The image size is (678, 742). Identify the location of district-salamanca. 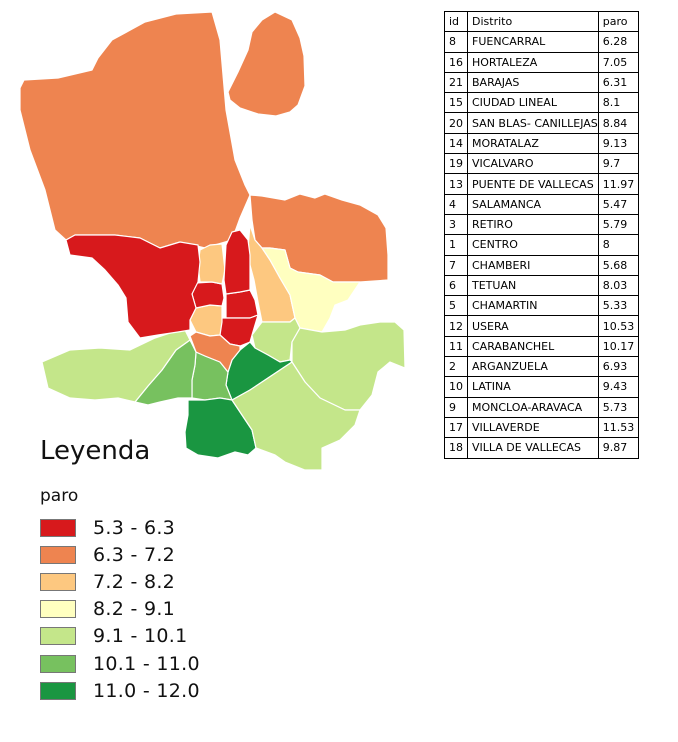
(242, 304).